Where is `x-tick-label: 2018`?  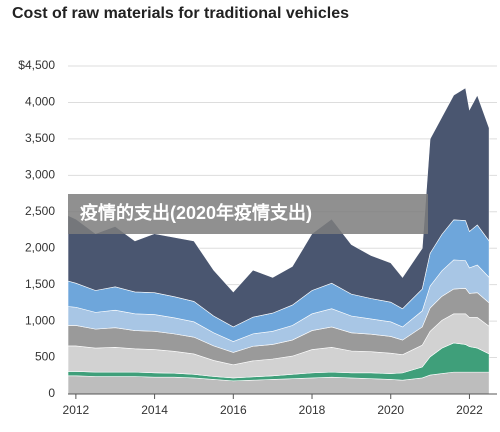
x-tick-label: 2018 is located at coordinates (312, 410).